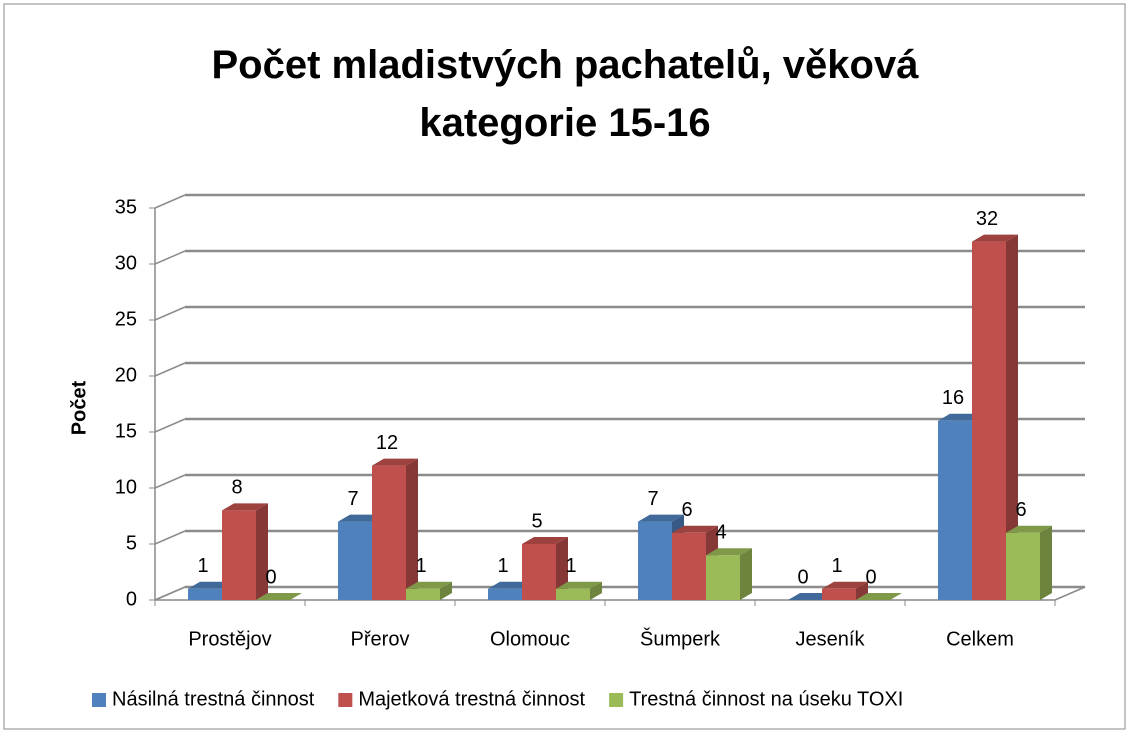 The image size is (1130, 733). Describe the element at coordinates (213, 699) in the screenshot. I see `legend-label: Násilná trestná činnost` at that location.